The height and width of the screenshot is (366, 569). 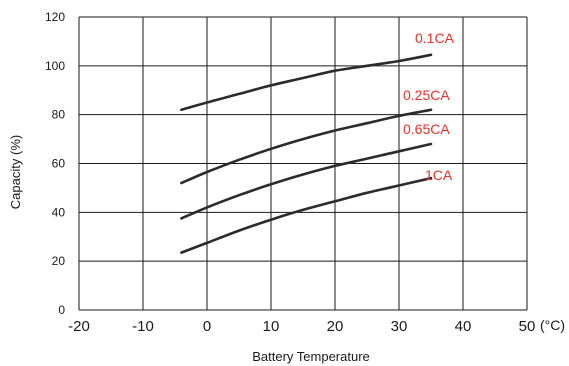 What do you see at coordinates (463, 326) in the screenshot?
I see `x-tick-label: 40` at bounding box center [463, 326].